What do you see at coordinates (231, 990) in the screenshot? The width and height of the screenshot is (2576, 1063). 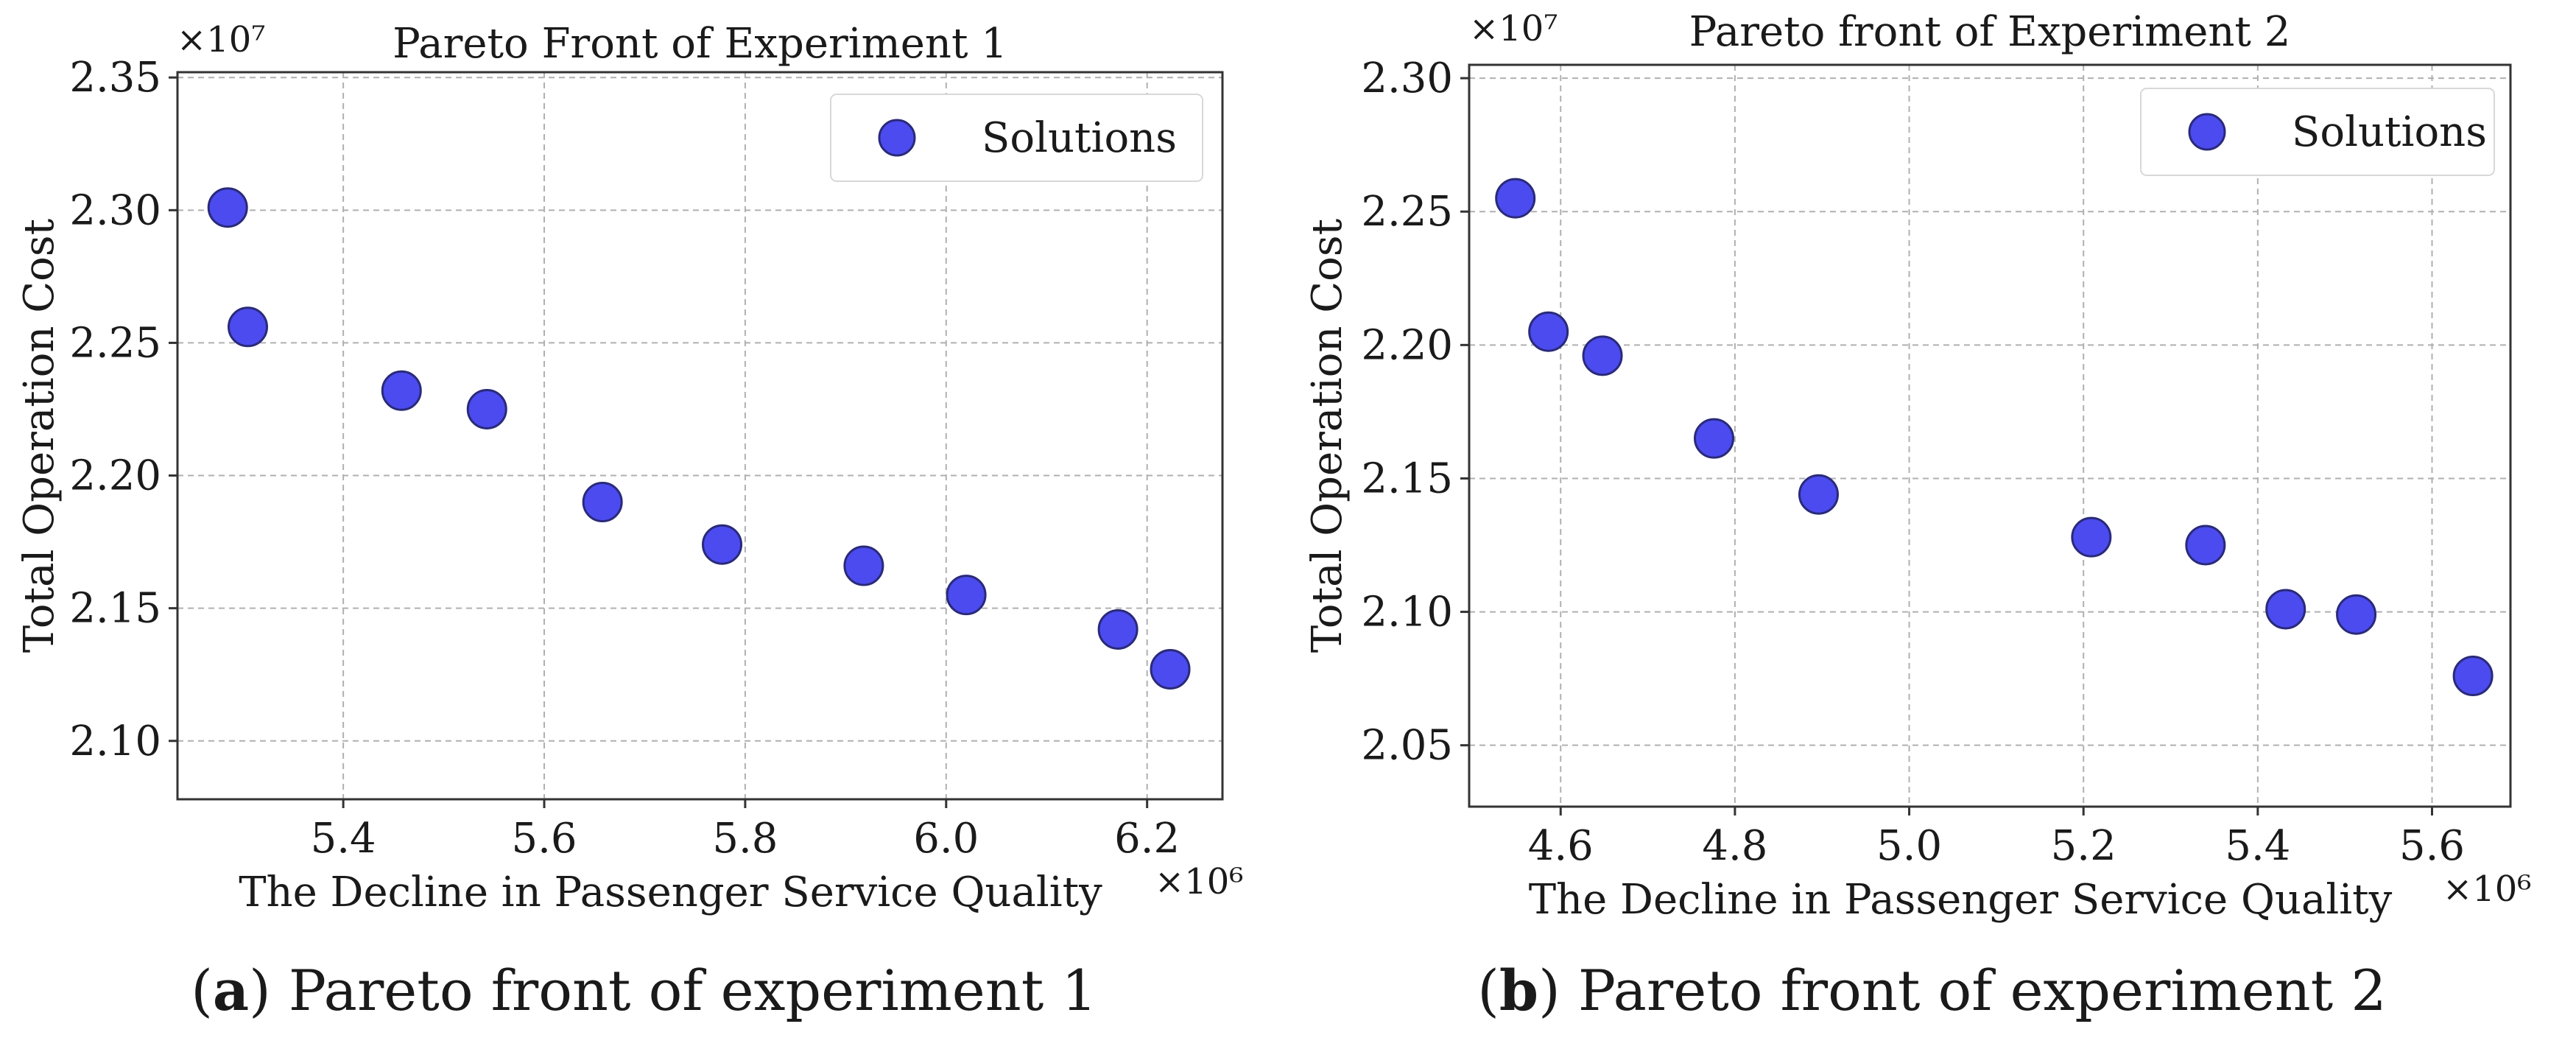 I see `caption-a-letter: a` at bounding box center [231, 990].